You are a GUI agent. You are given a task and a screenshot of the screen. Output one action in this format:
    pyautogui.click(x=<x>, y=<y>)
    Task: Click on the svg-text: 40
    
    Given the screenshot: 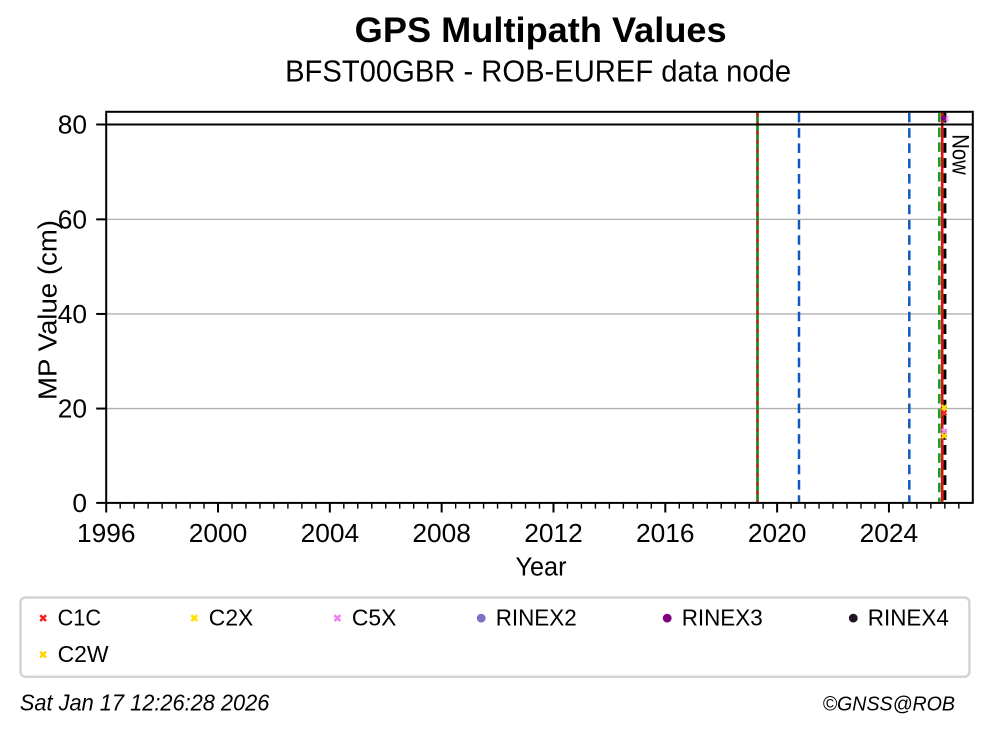 What is the action you would take?
    pyautogui.click(x=72, y=314)
    